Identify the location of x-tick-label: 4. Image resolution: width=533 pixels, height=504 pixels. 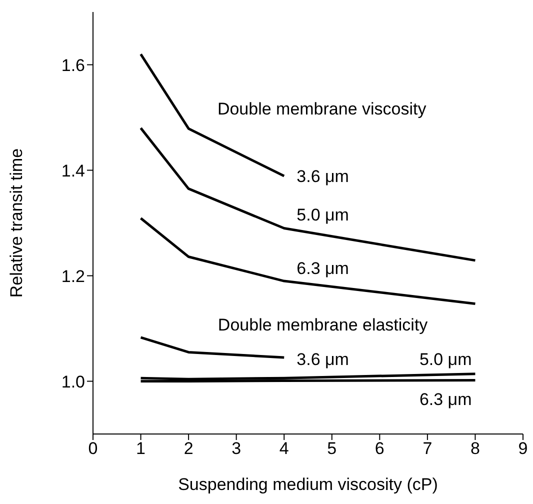
(284, 448).